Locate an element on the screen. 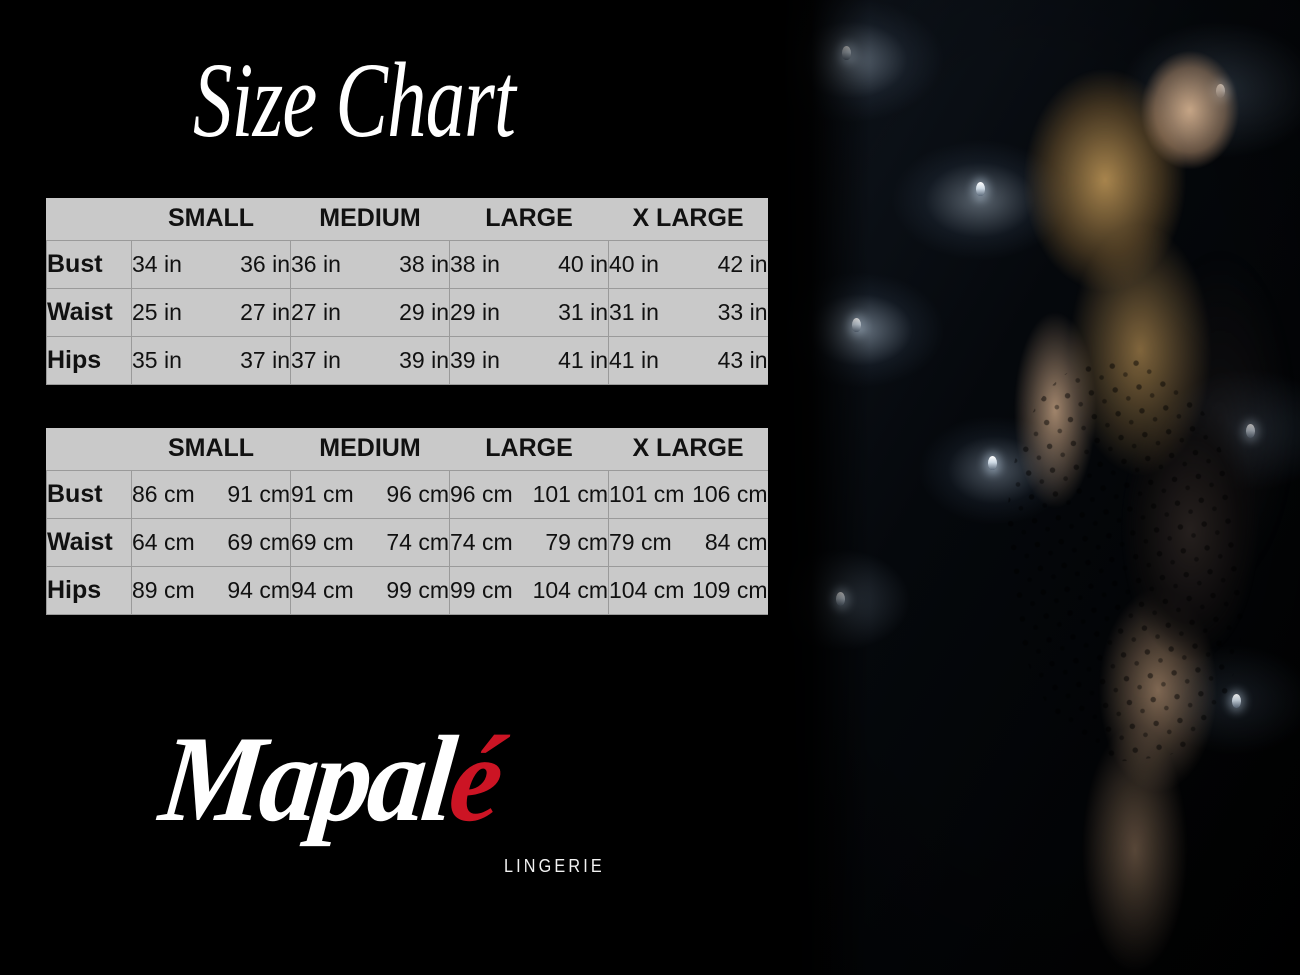 The width and height of the screenshot is (1300, 975). cell-waist-small: 64 cm 69 cm is located at coordinates (211, 542).